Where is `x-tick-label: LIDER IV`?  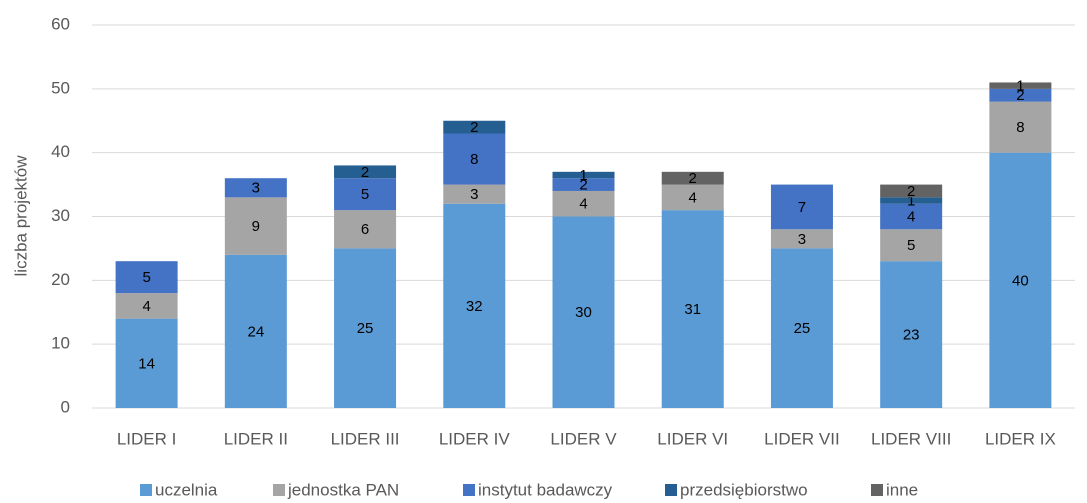
x-tick-label: LIDER IV is located at coordinates (475, 438).